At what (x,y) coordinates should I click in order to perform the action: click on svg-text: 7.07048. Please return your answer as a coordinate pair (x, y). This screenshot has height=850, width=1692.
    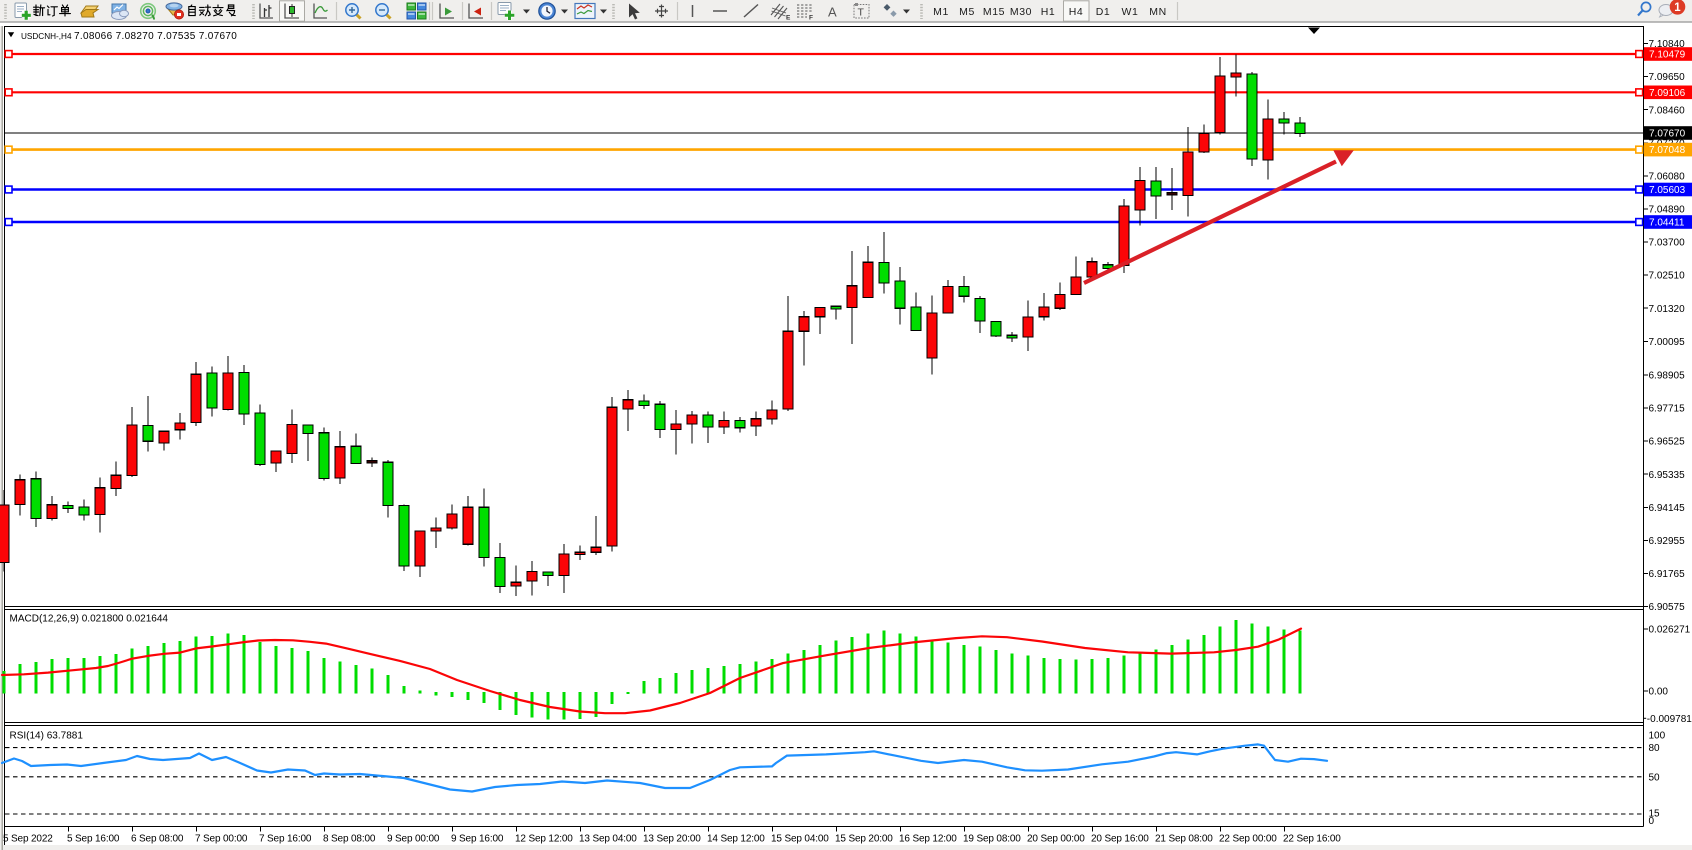
    Looking at the image, I should click on (1667, 150).